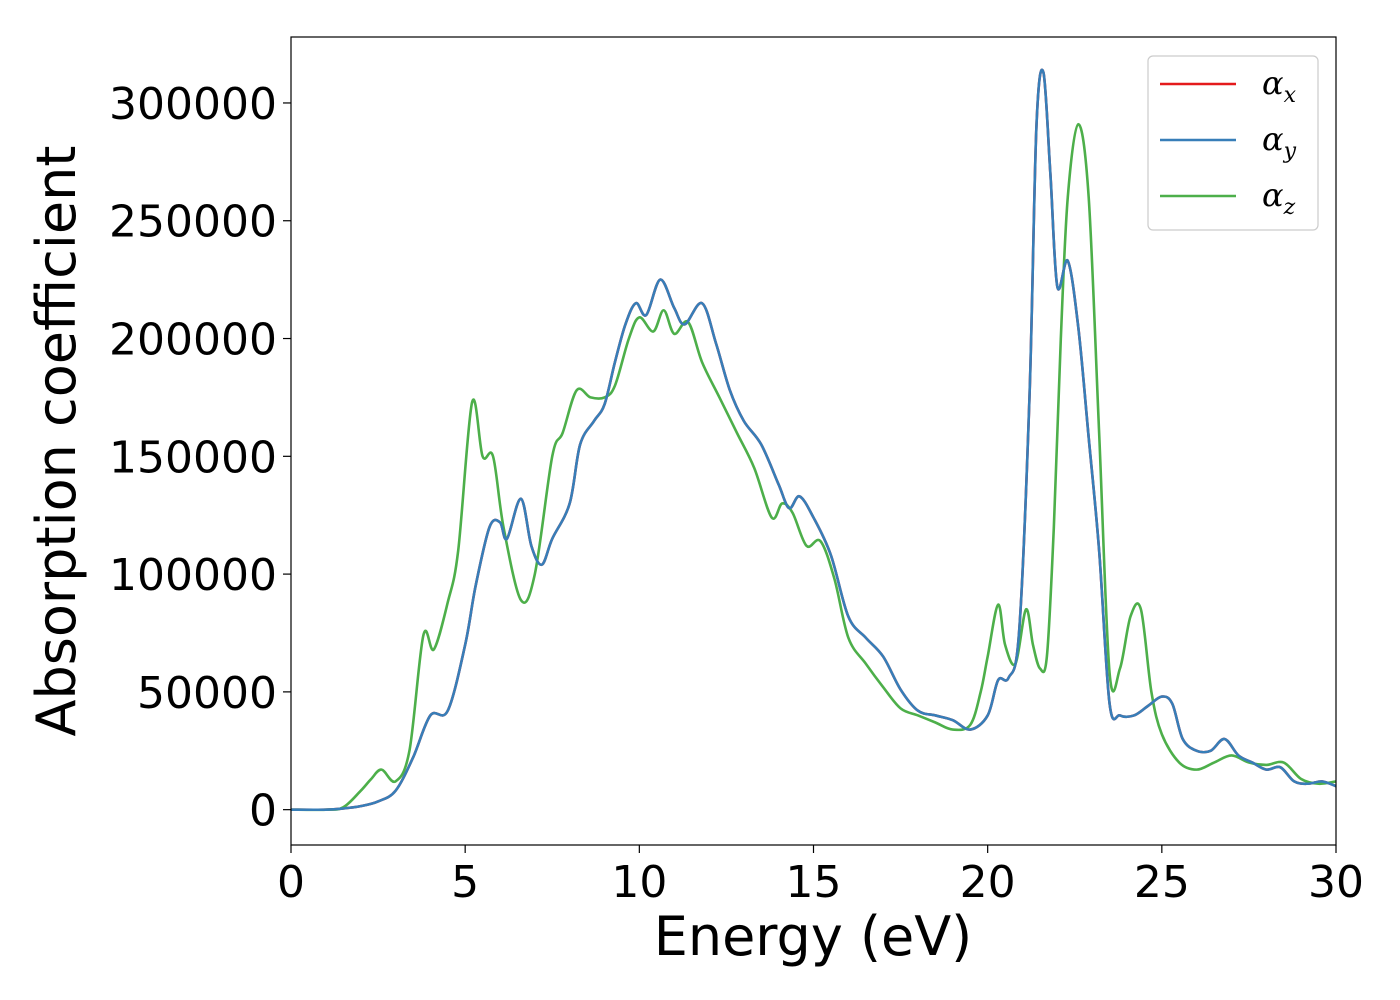 This screenshot has height=1000, width=1400. I want to click on x-tick-label: 15, so click(814, 882).